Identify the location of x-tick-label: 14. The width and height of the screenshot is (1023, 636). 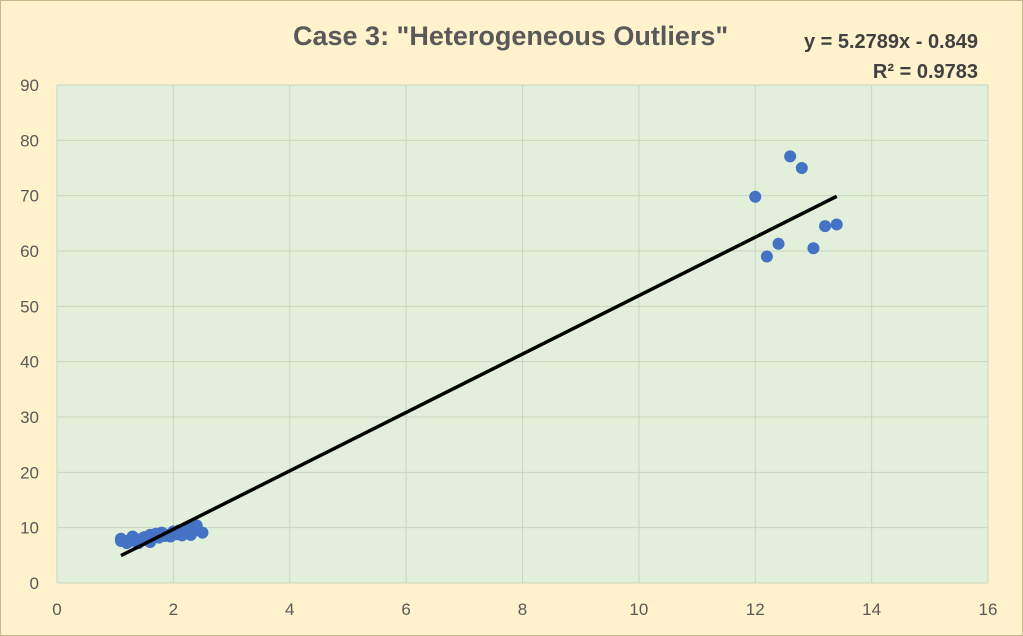
(871, 609).